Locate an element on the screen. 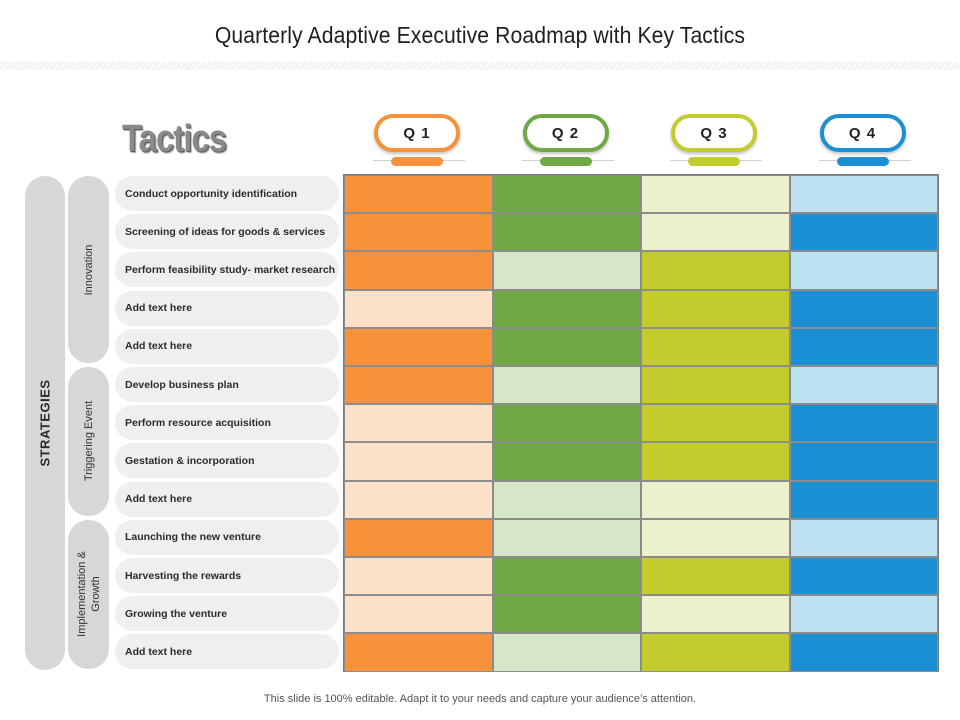 This screenshot has height=720, width=960. strategy-group-label: Triggering Event is located at coordinates (88, 441).